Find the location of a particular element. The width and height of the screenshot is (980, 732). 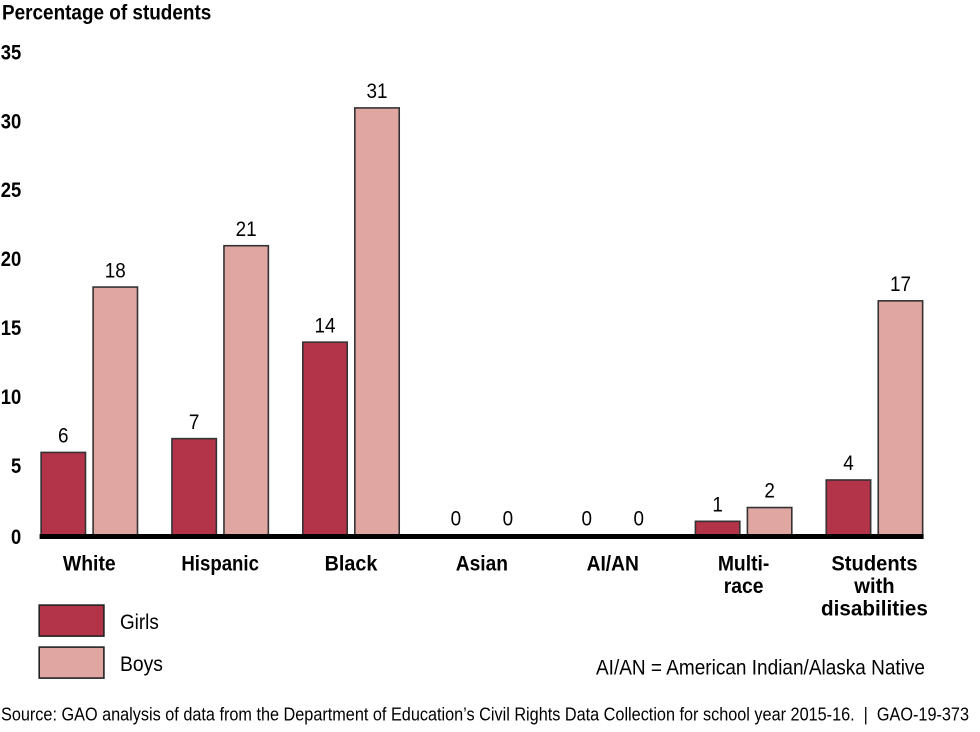

svg-text: 6 is located at coordinates (63, 436).